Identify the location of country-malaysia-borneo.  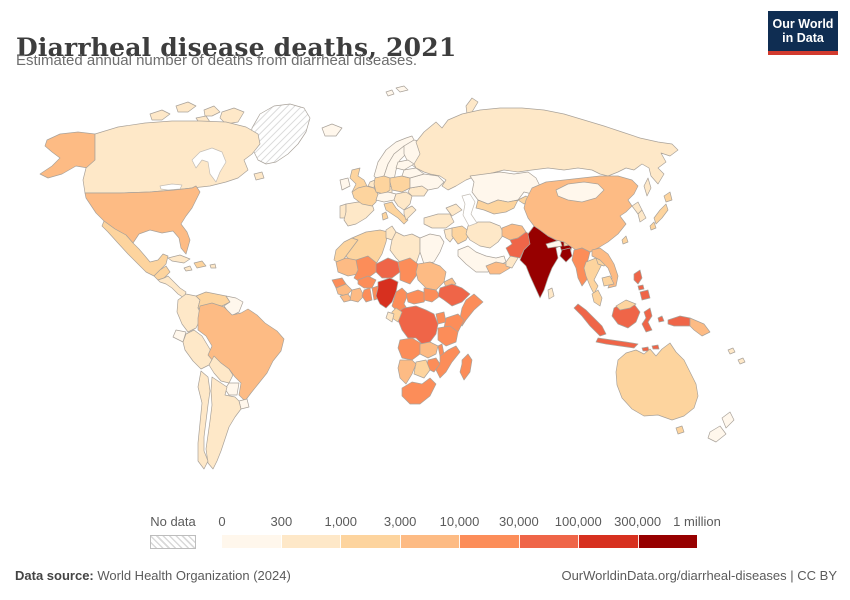
(626, 305).